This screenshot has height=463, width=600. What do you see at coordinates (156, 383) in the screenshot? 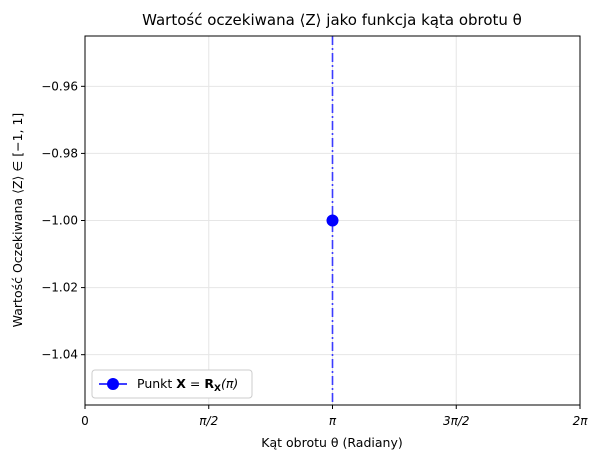
I see `legend-label-prefix: Punkt` at bounding box center [156, 383].